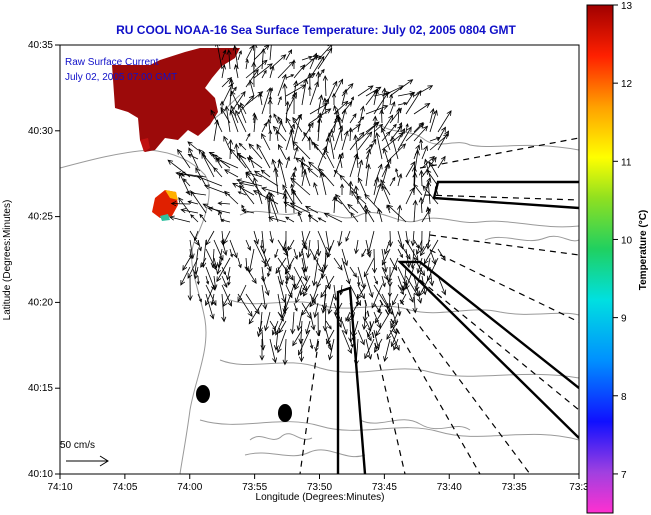 The height and width of the screenshot is (515, 651). Describe the element at coordinates (624, 475) in the screenshot. I see `colorbar-tick-label: 7` at that location.